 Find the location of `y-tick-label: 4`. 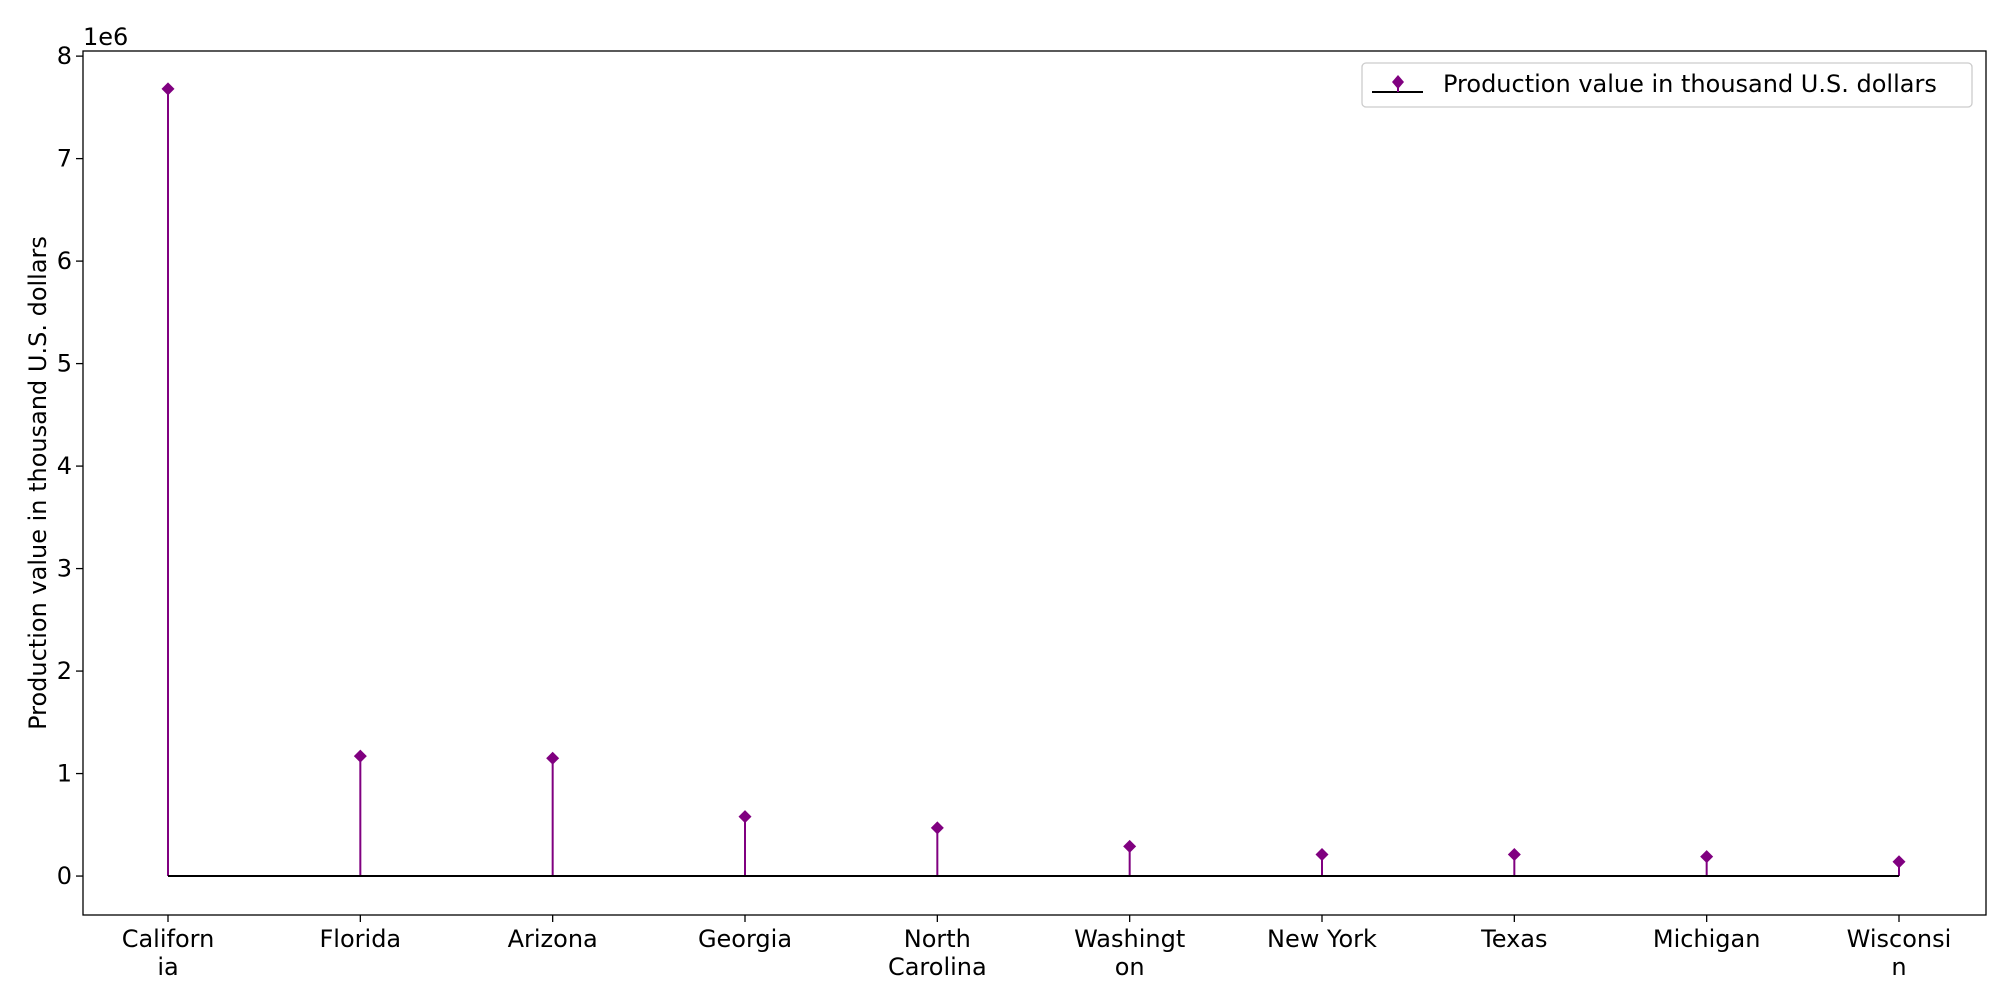

y-tick-label: 4 is located at coordinates (64, 466).